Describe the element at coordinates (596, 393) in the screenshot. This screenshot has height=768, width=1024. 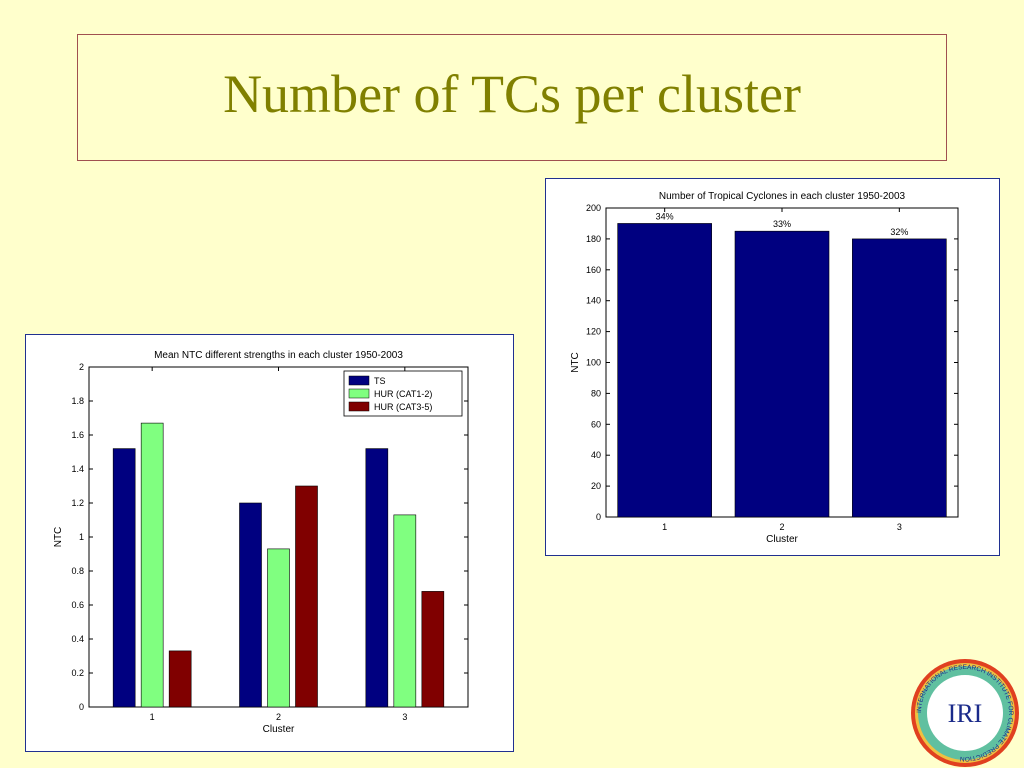
I see `y-tick-label: 80` at that location.